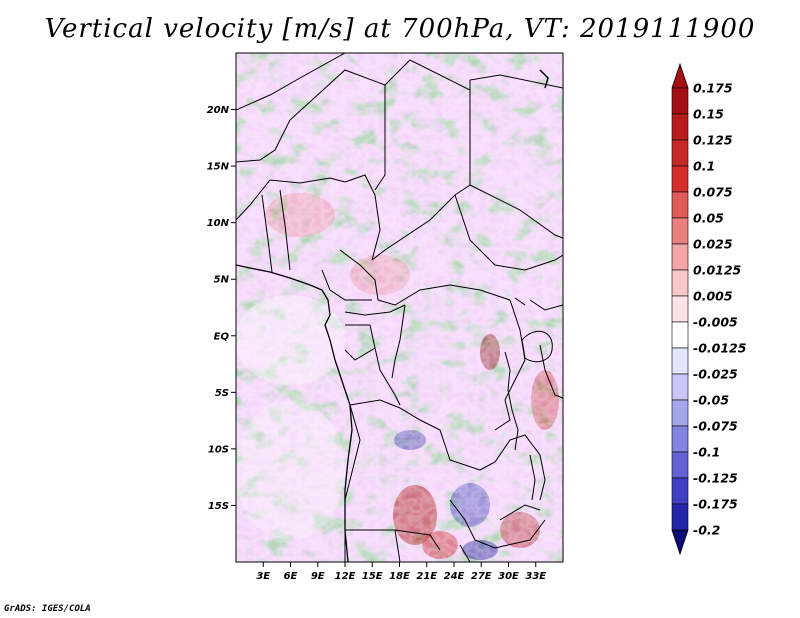 This screenshot has height=618, width=800. What do you see at coordinates (715, 478) in the screenshot?
I see `colorbar-label: -0.125` at bounding box center [715, 478].